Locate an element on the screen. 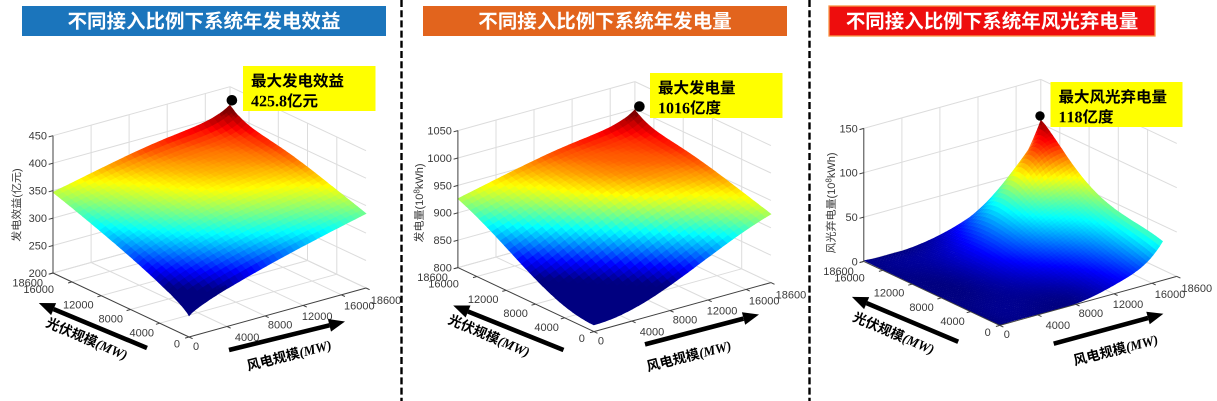  svg-text: 350 is located at coordinates (38, 192).